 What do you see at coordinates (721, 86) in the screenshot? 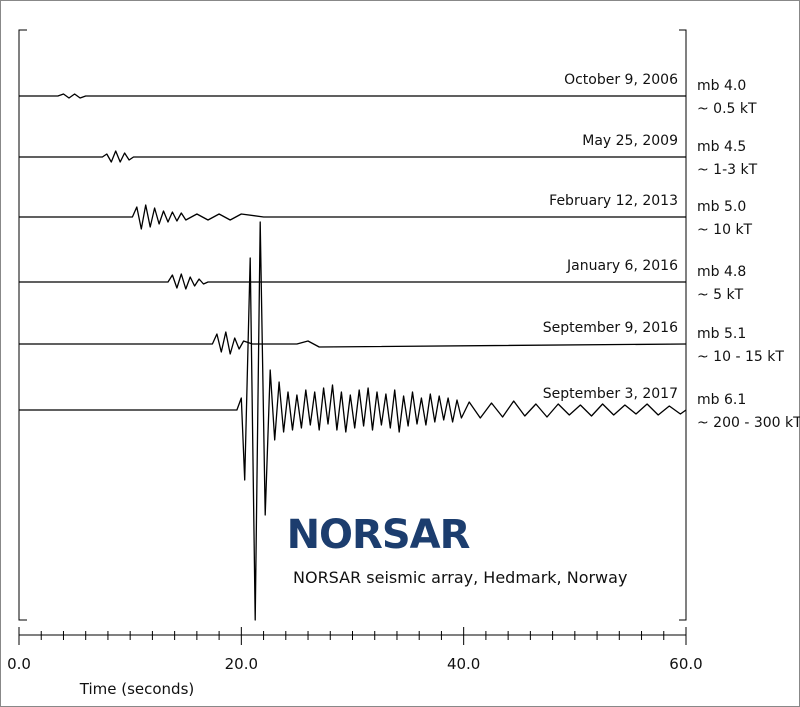
I see `trace-magnitude: mb 4.0` at bounding box center [721, 86].